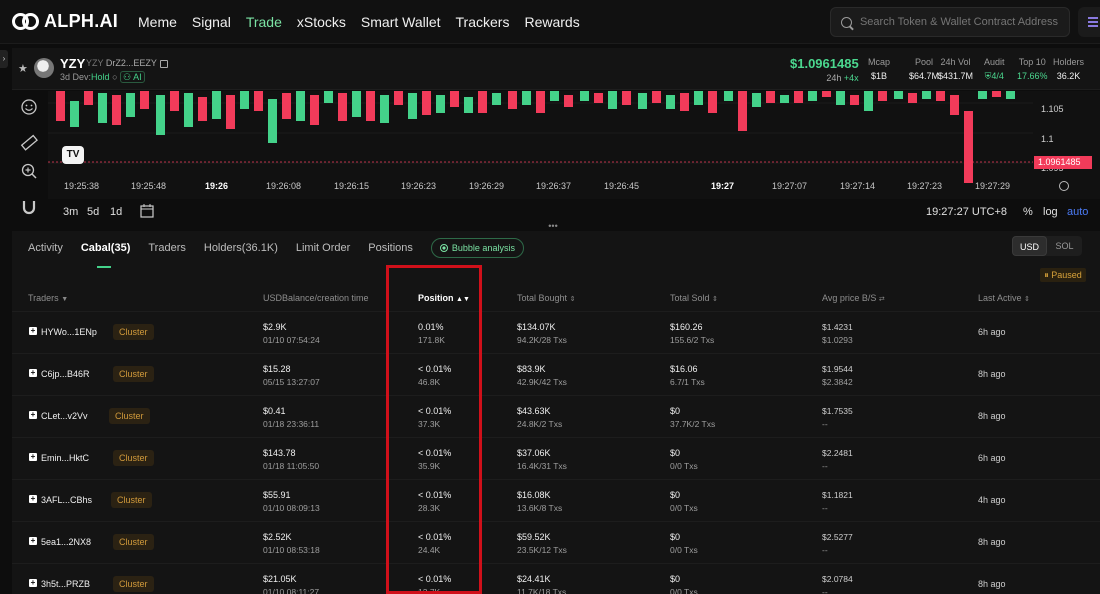 The height and width of the screenshot is (594, 1100). I want to click on bought-txs: 11.7K/18 Txs, so click(542, 590).